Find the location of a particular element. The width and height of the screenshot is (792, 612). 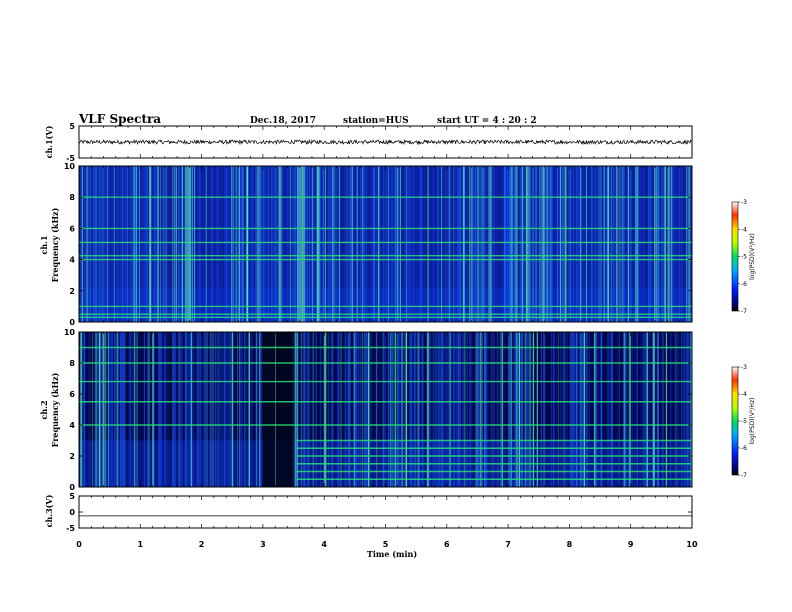

colorbar-tick-label: -5 is located at coordinates (744, 257).